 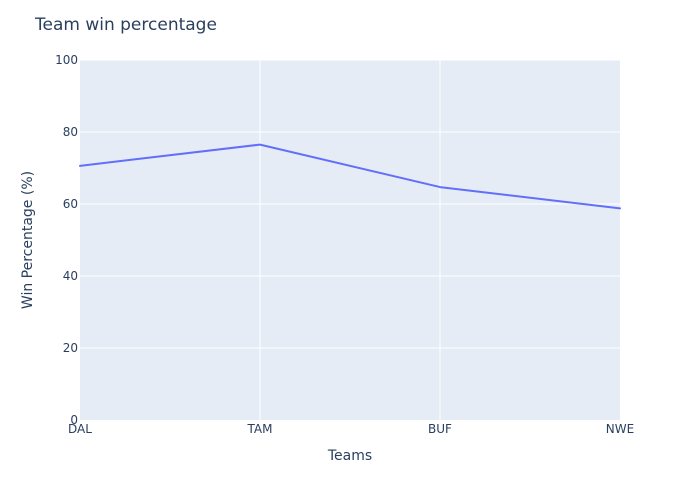 What do you see at coordinates (70, 132) in the screenshot?
I see `y-tick-label: 80` at bounding box center [70, 132].